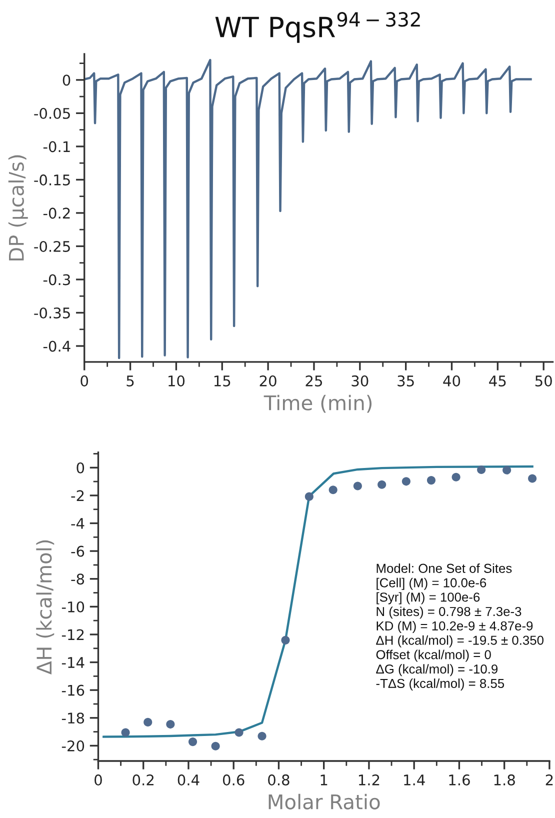 The height and width of the screenshot is (818, 555). Describe the element at coordinates (73, 690) in the screenshot. I see `y-tick-label: -16` at that location.